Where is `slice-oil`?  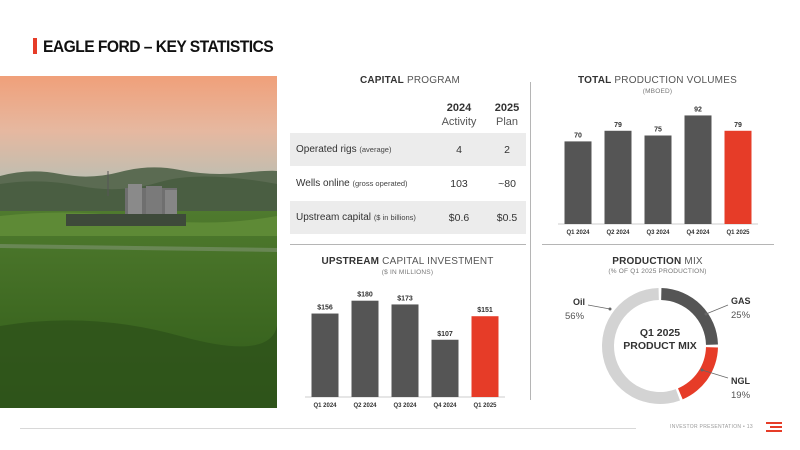 slice-oil is located at coordinates (641, 346).